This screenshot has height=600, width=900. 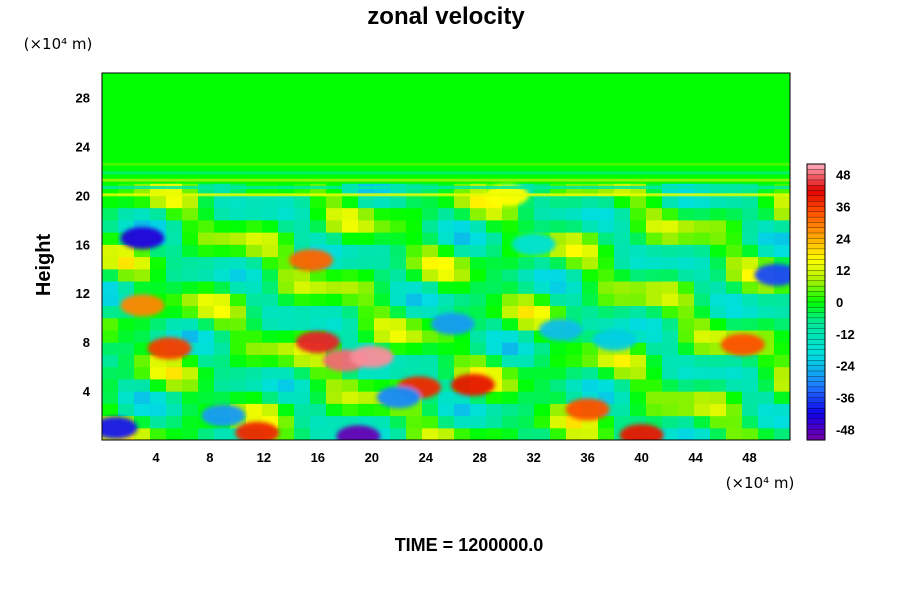 What do you see at coordinates (843, 207) in the screenshot?
I see `colorbar-tick-label: 36` at bounding box center [843, 207].